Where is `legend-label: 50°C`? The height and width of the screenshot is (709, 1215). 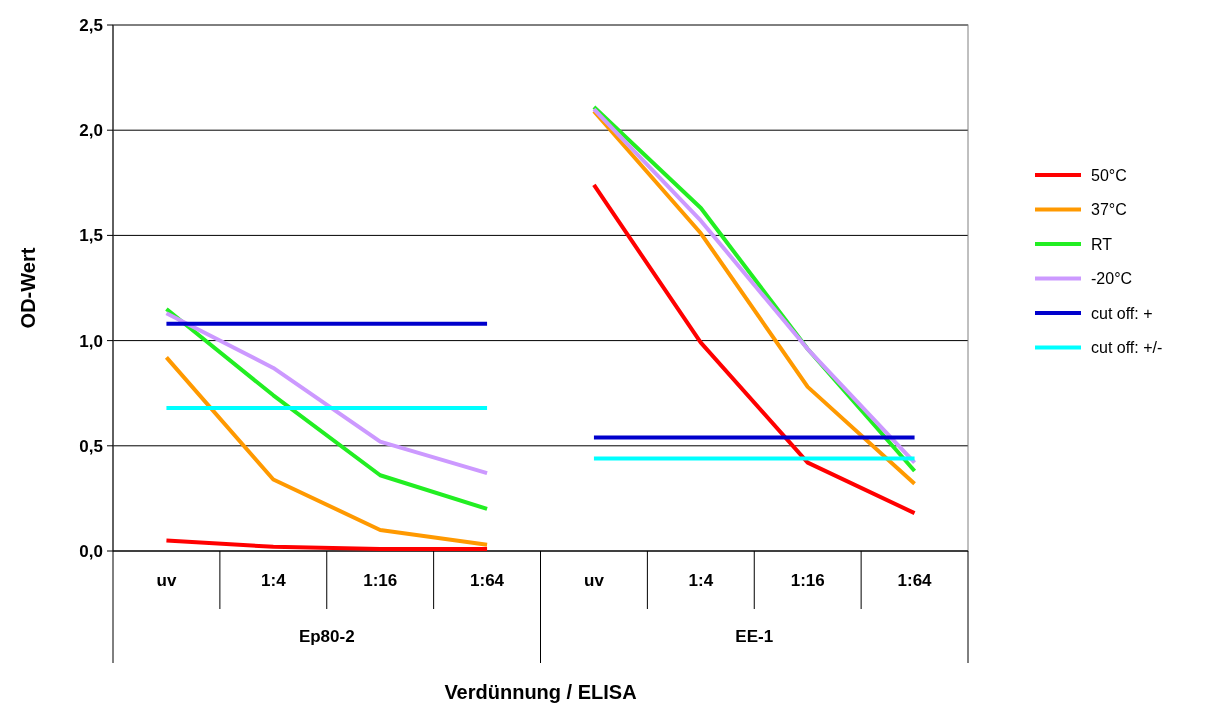 legend-label: 50°C is located at coordinates (1109, 175).